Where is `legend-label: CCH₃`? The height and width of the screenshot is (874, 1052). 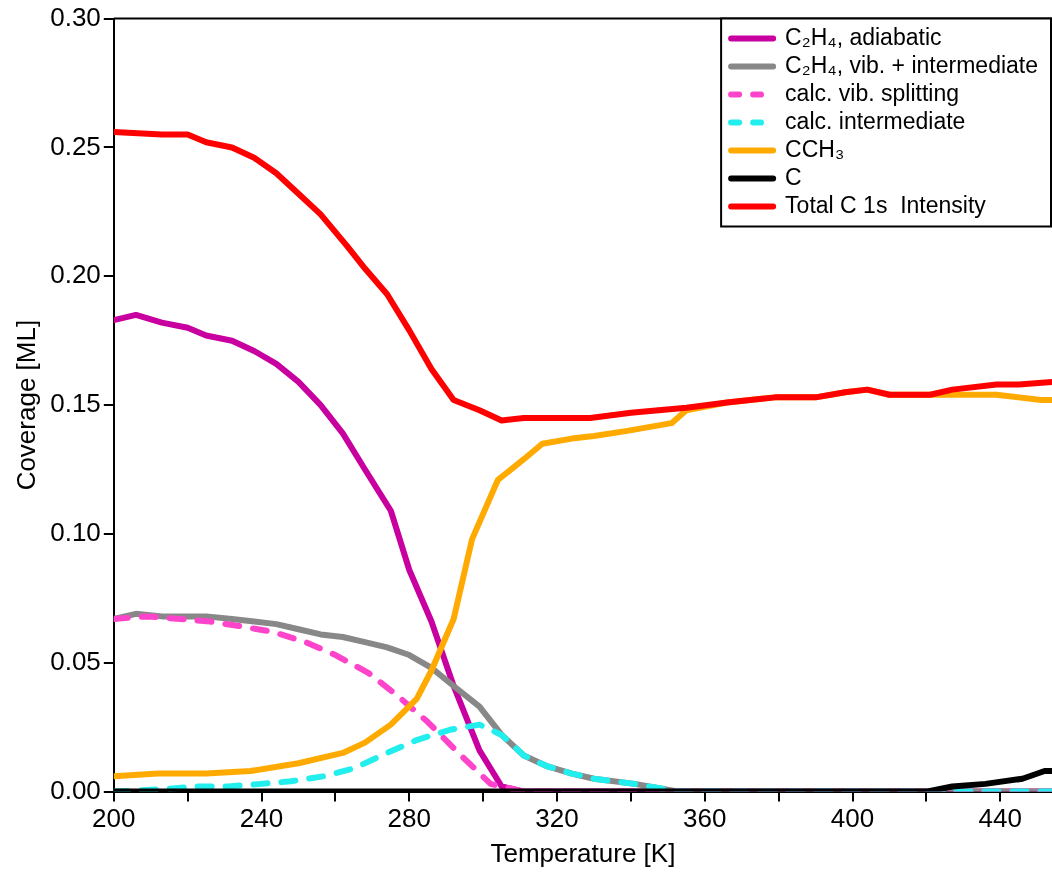
legend-label: CCH₃ is located at coordinates (815, 148).